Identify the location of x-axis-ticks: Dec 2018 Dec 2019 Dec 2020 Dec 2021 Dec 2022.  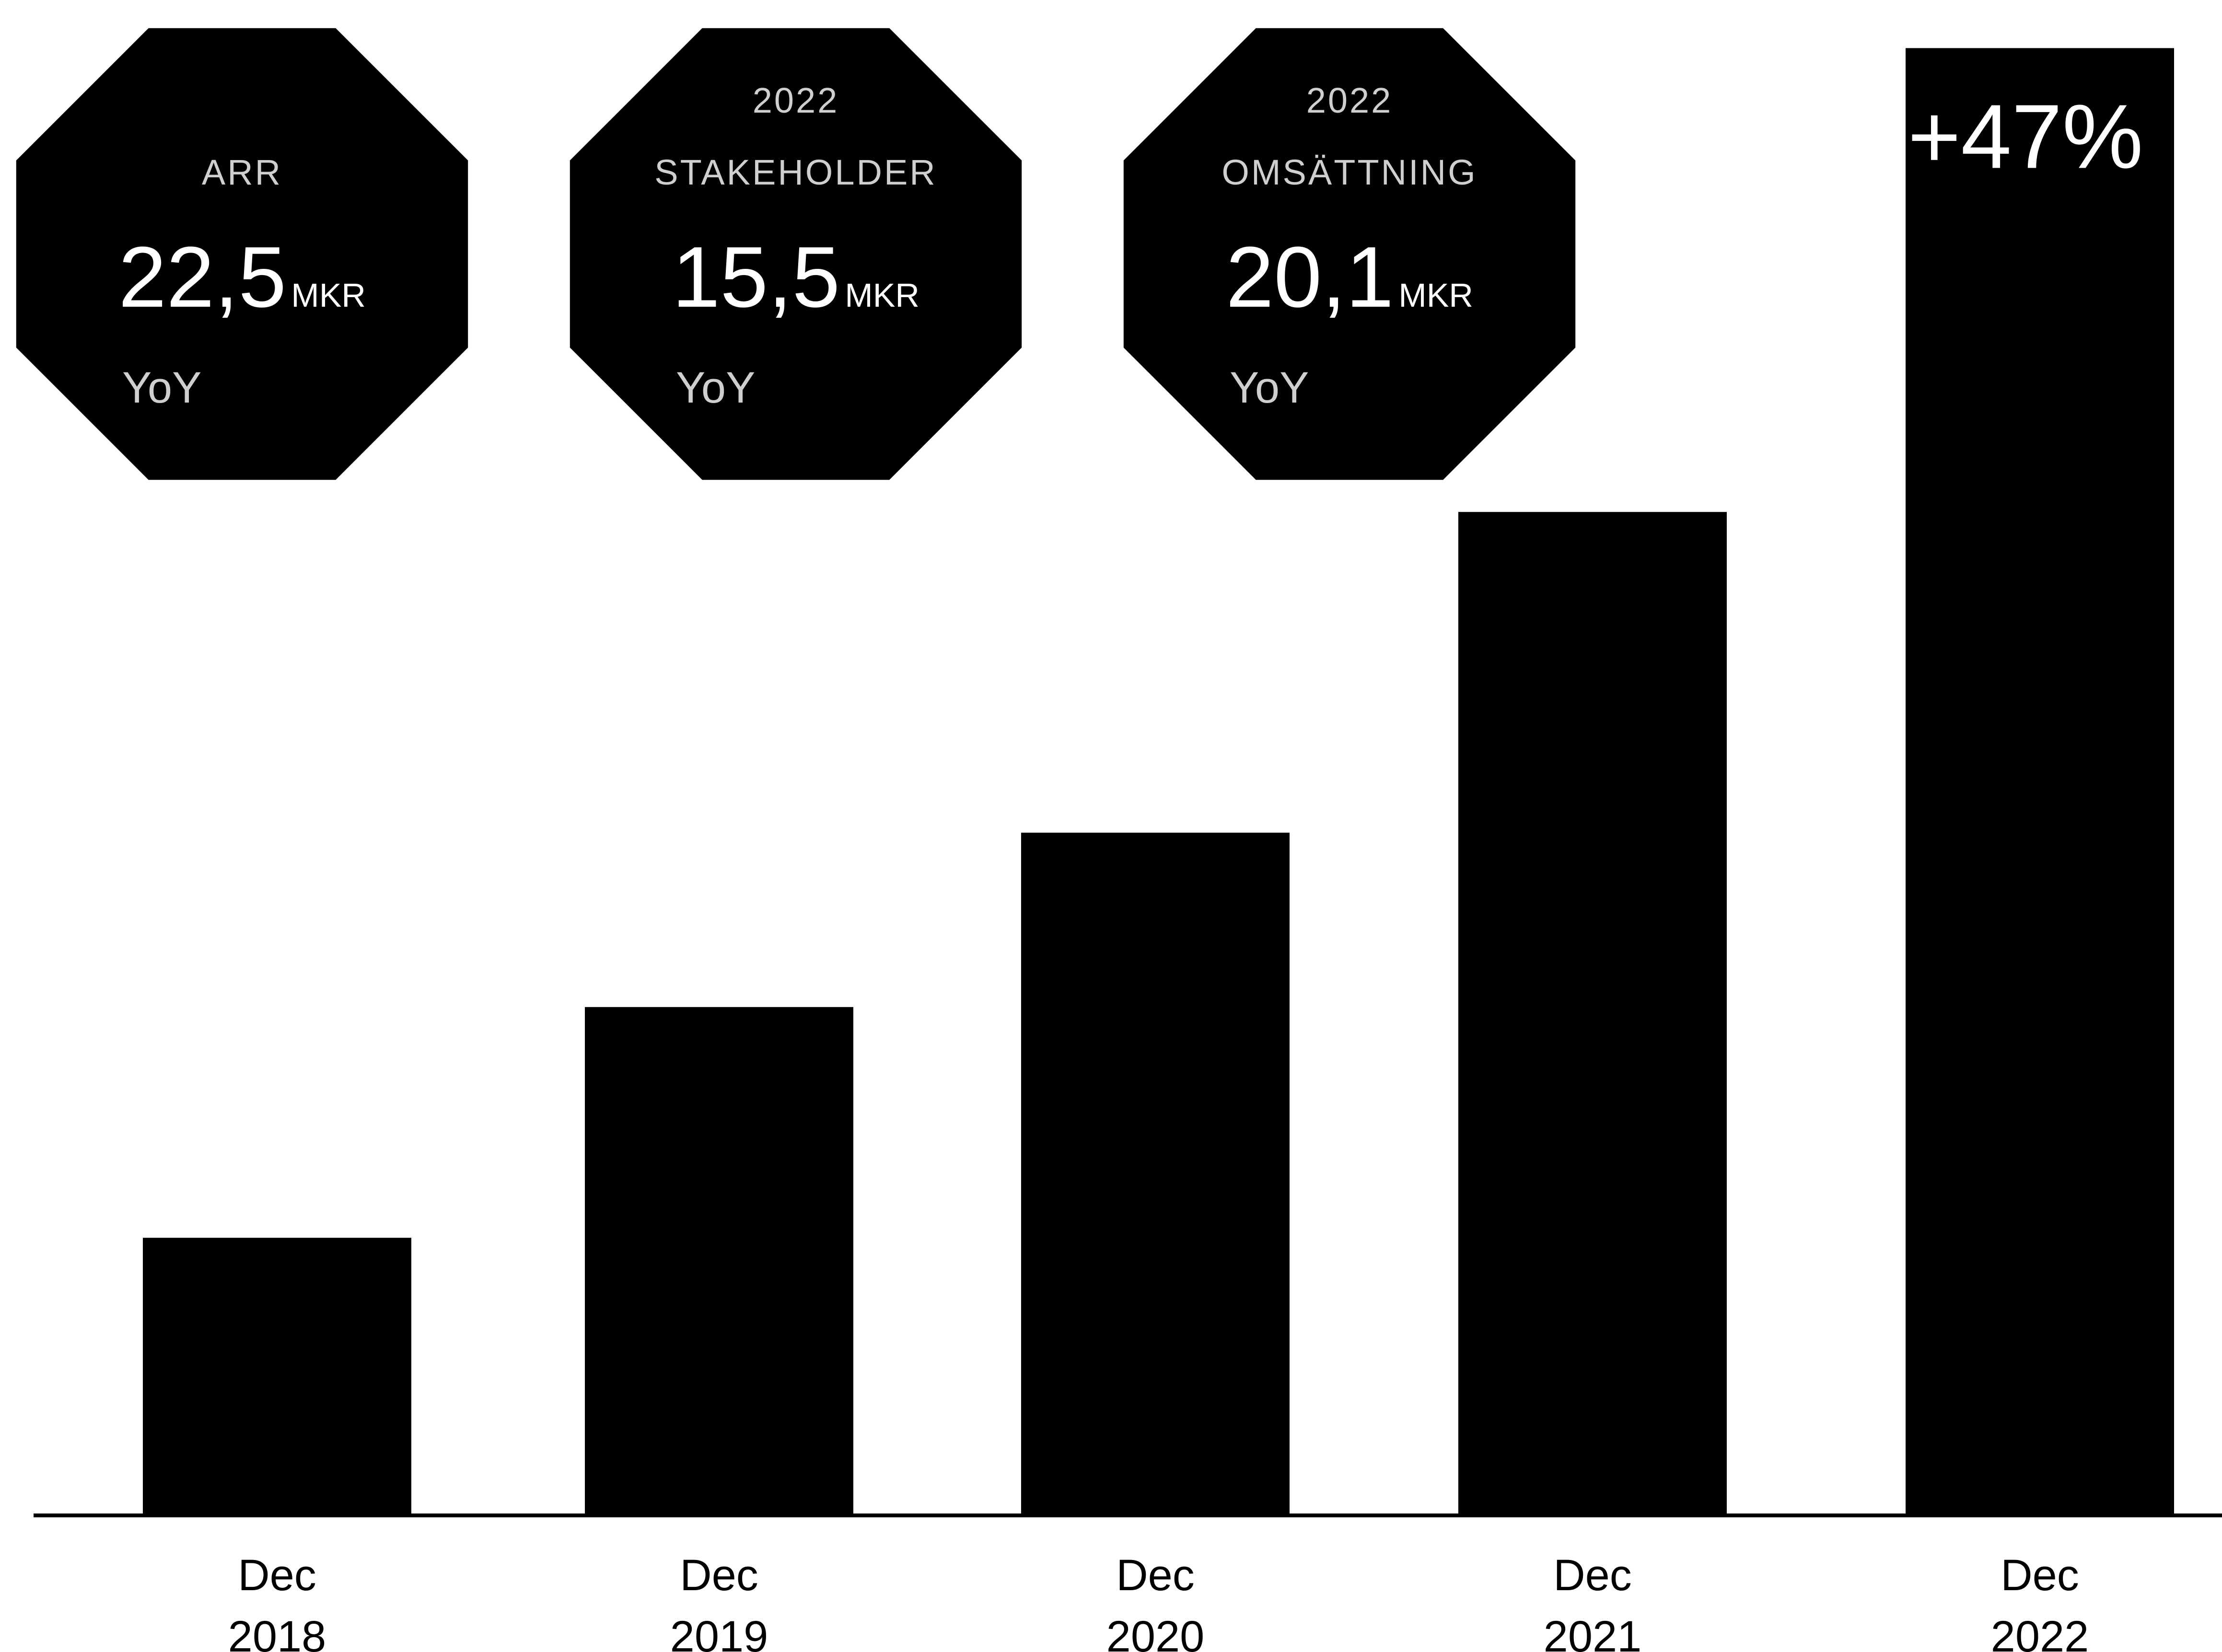
(1158, 1602).